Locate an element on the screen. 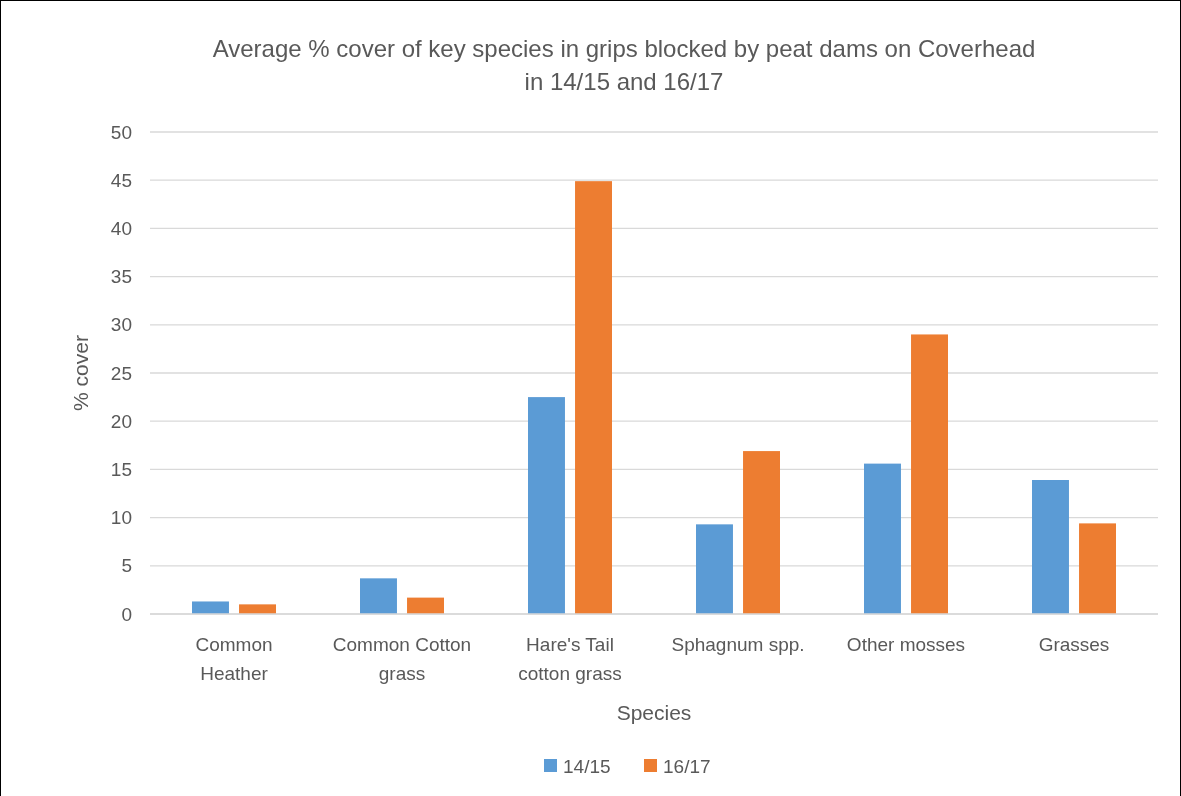  y-tick-label: 15 is located at coordinates (121, 470).